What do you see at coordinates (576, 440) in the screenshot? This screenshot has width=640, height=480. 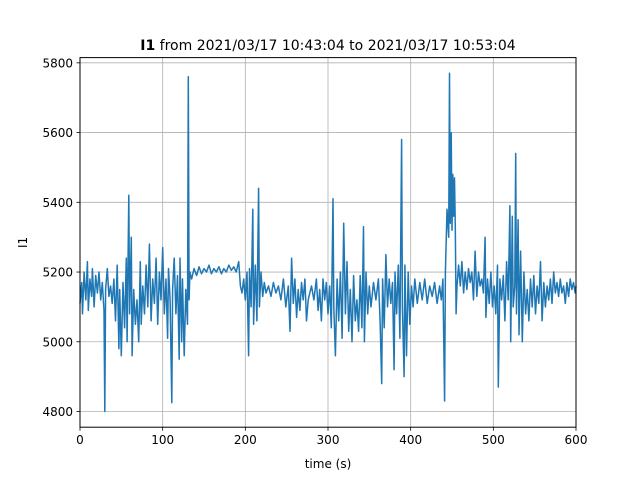 I see `x-tick-label: 600` at bounding box center [576, 440].